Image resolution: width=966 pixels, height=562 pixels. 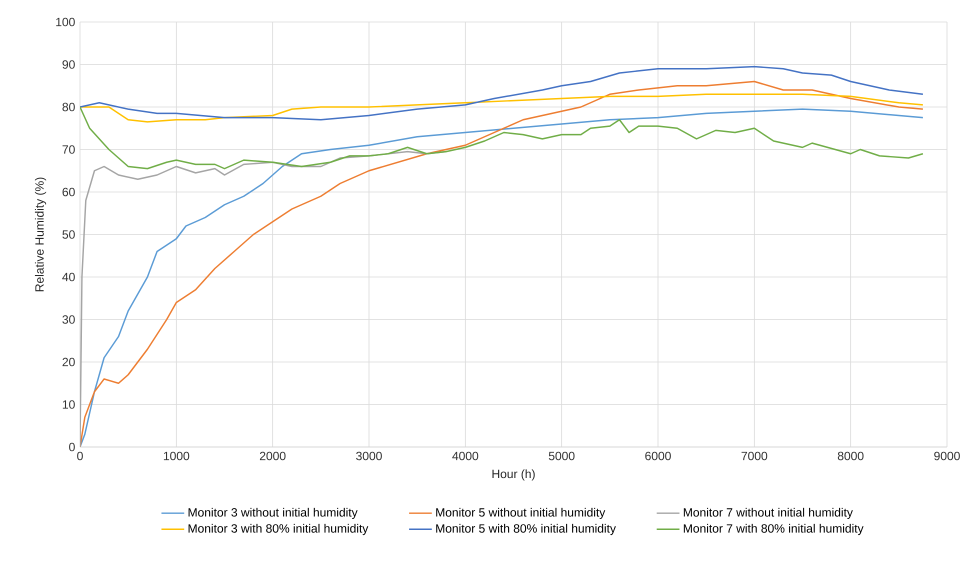 I want to click on y-tick-label: 40, so click(x=68, y=277).